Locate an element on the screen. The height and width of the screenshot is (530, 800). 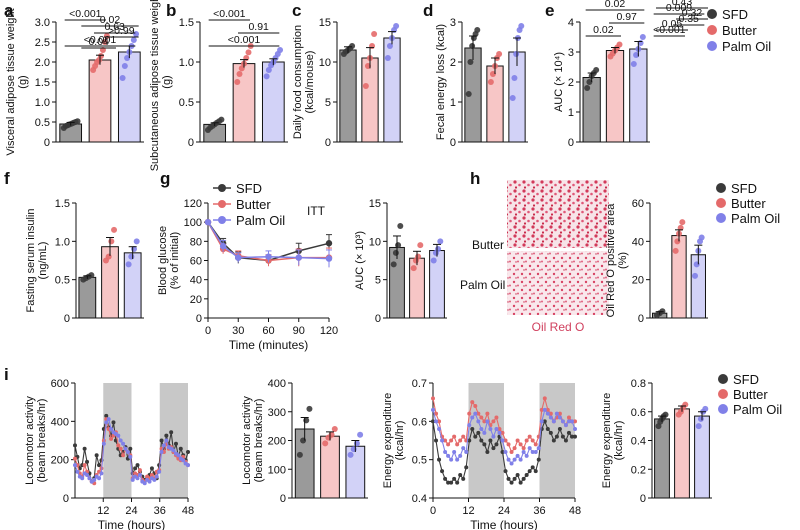
b-ytick-label: 0 is located at coordinates (191, 143).